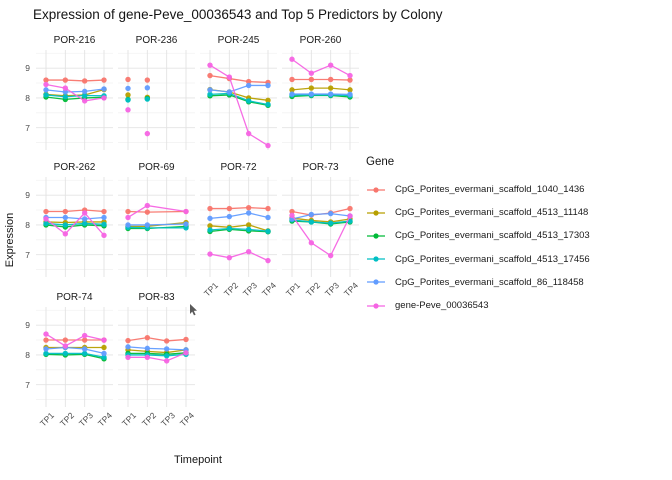 The image size is (672, 480). Describe the element at coordinates (238, 167) in the screenshot. I see `facet-title: POR-72` at that location.